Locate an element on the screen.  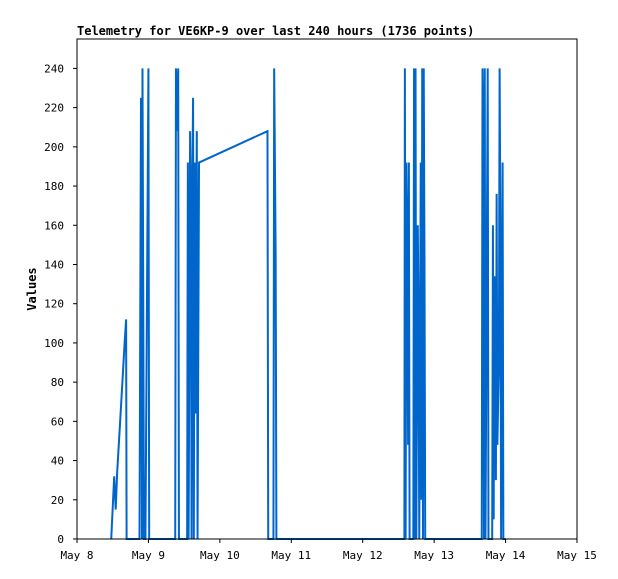
y-tick-label: 140 is located at coordinates (54, 264).